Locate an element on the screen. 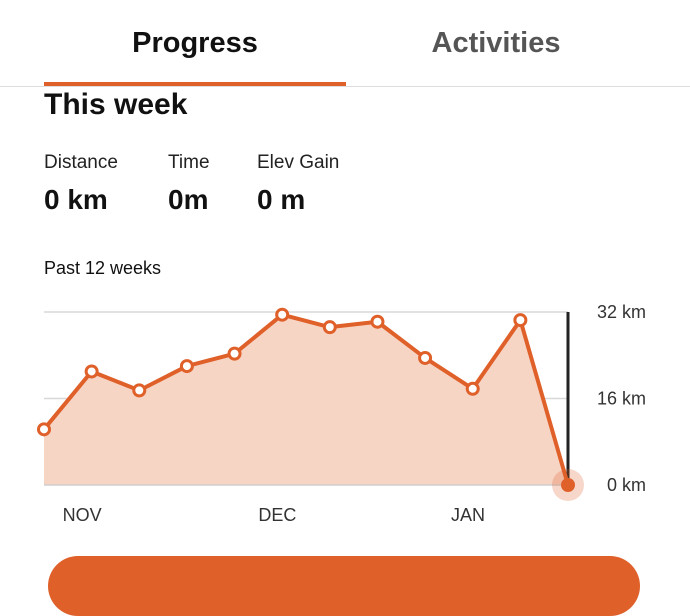 Image resolution: width=690 pixels, height=616 pixels. stat-distance: Distance 0 km is located at coordinates (81, 184).